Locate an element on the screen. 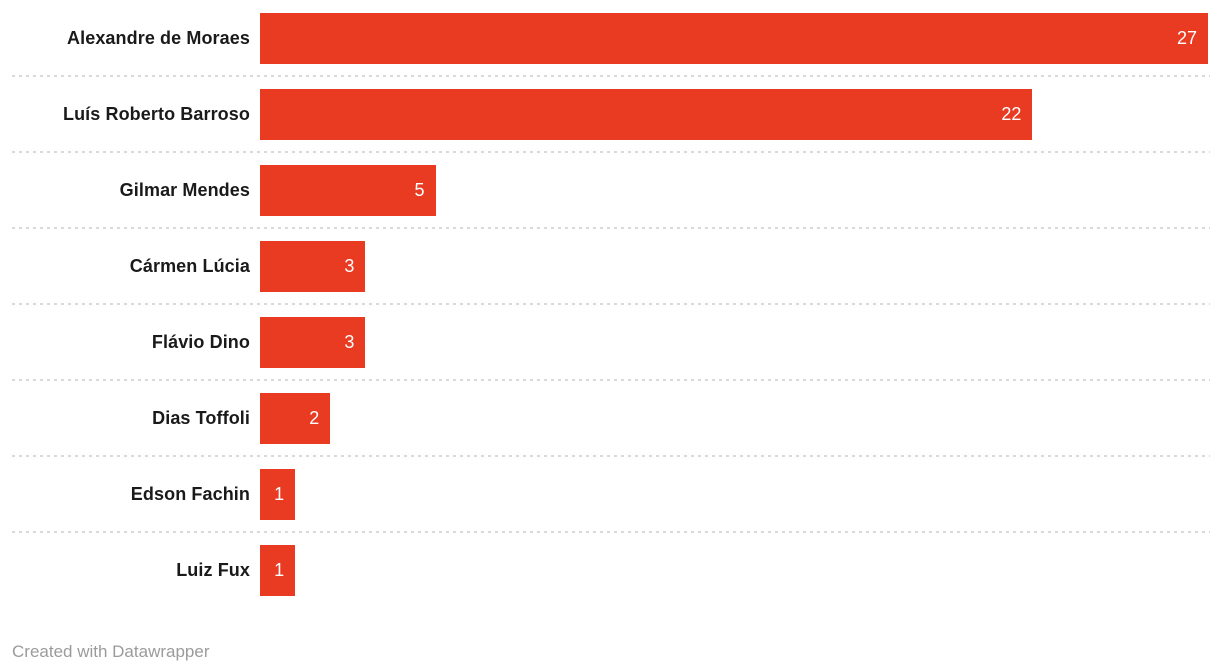 This screenshot has height=672, width=1220. bar-track: 27 is located at coordinates (734, 38).